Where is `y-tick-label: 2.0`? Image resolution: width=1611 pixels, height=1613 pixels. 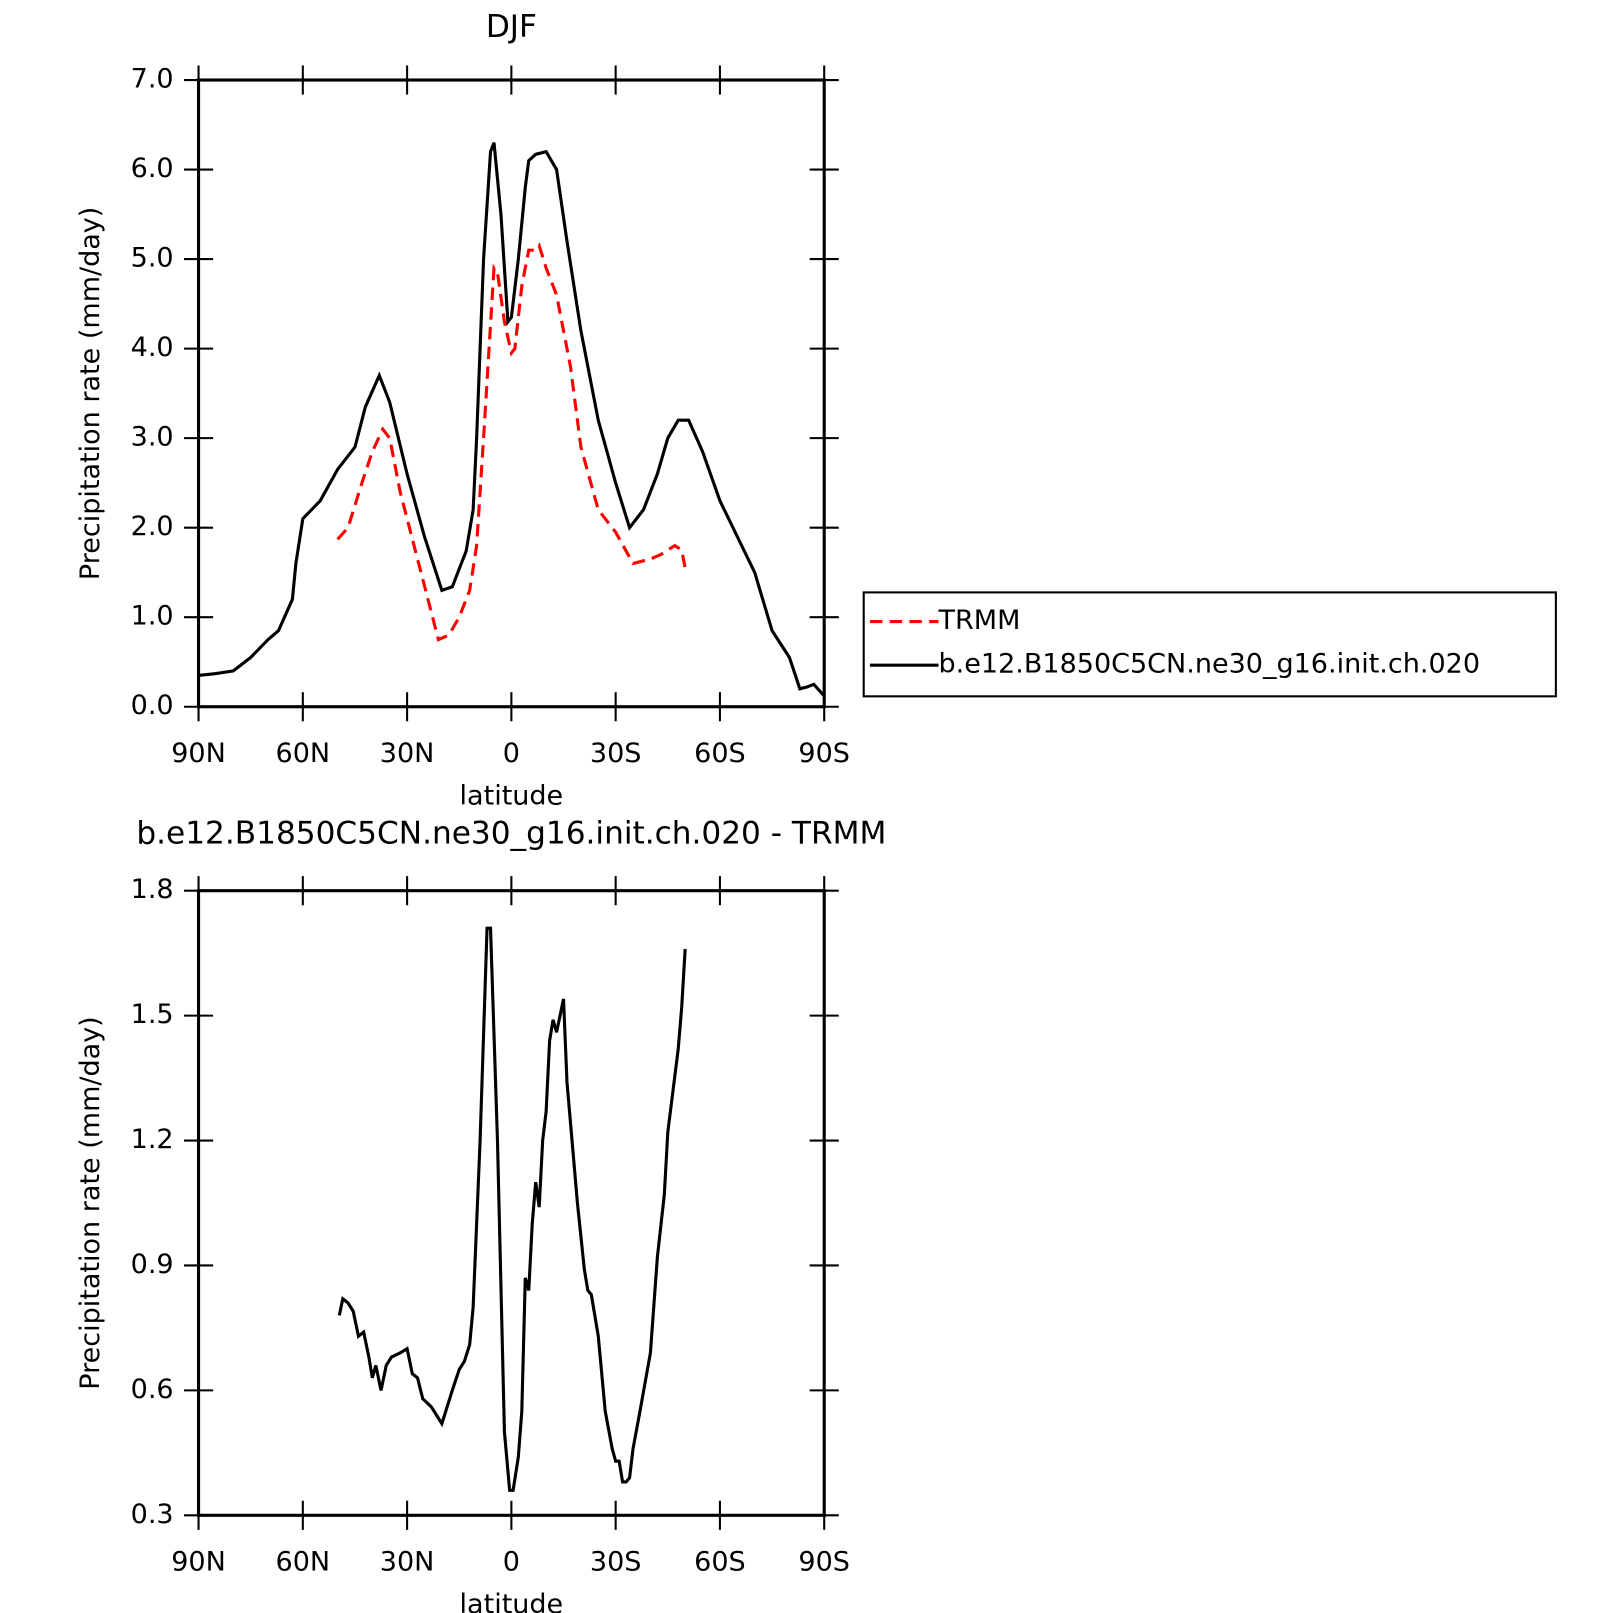
y-tick-label: 2.0 is located at coordinates (152, 526).